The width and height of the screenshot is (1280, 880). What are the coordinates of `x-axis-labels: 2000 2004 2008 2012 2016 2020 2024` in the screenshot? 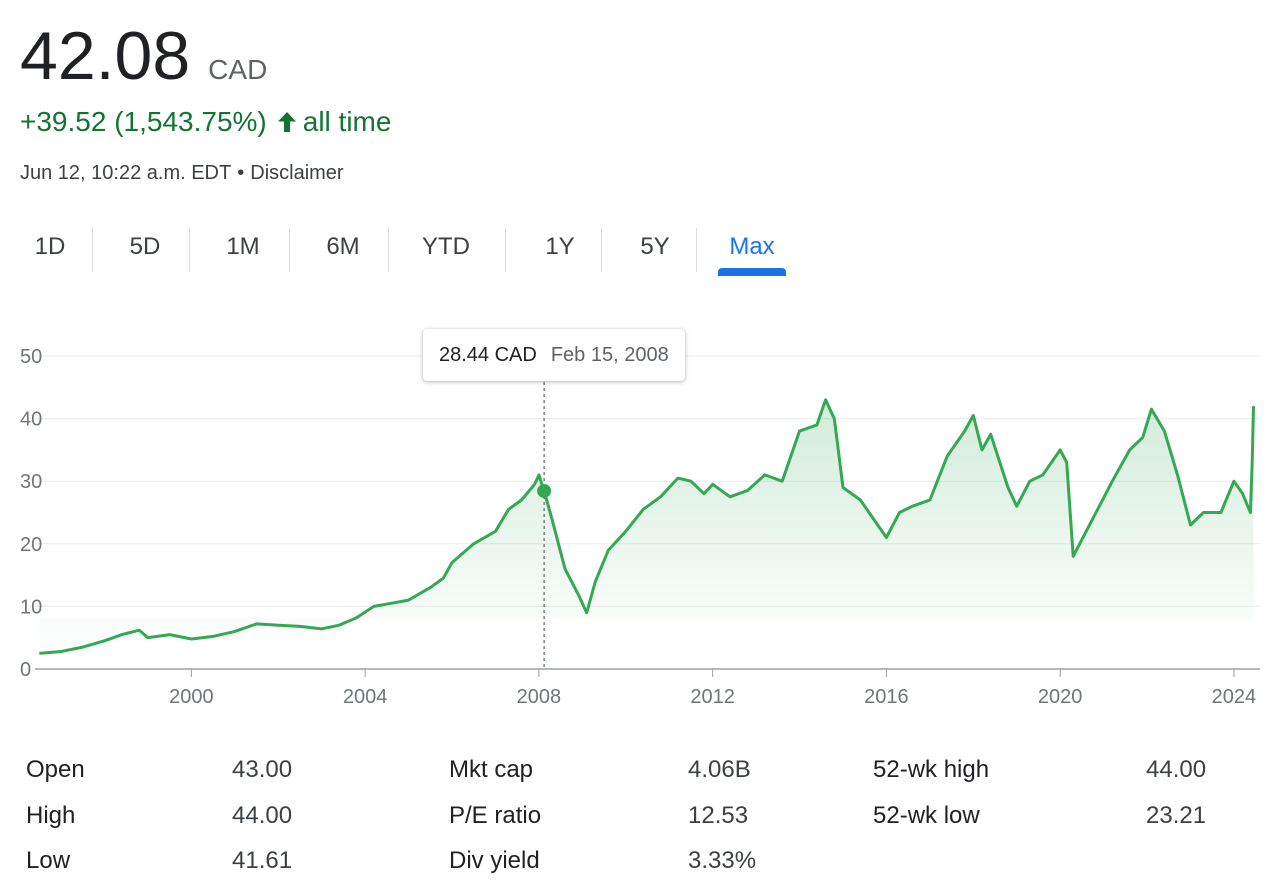 It's located at (712, 688).